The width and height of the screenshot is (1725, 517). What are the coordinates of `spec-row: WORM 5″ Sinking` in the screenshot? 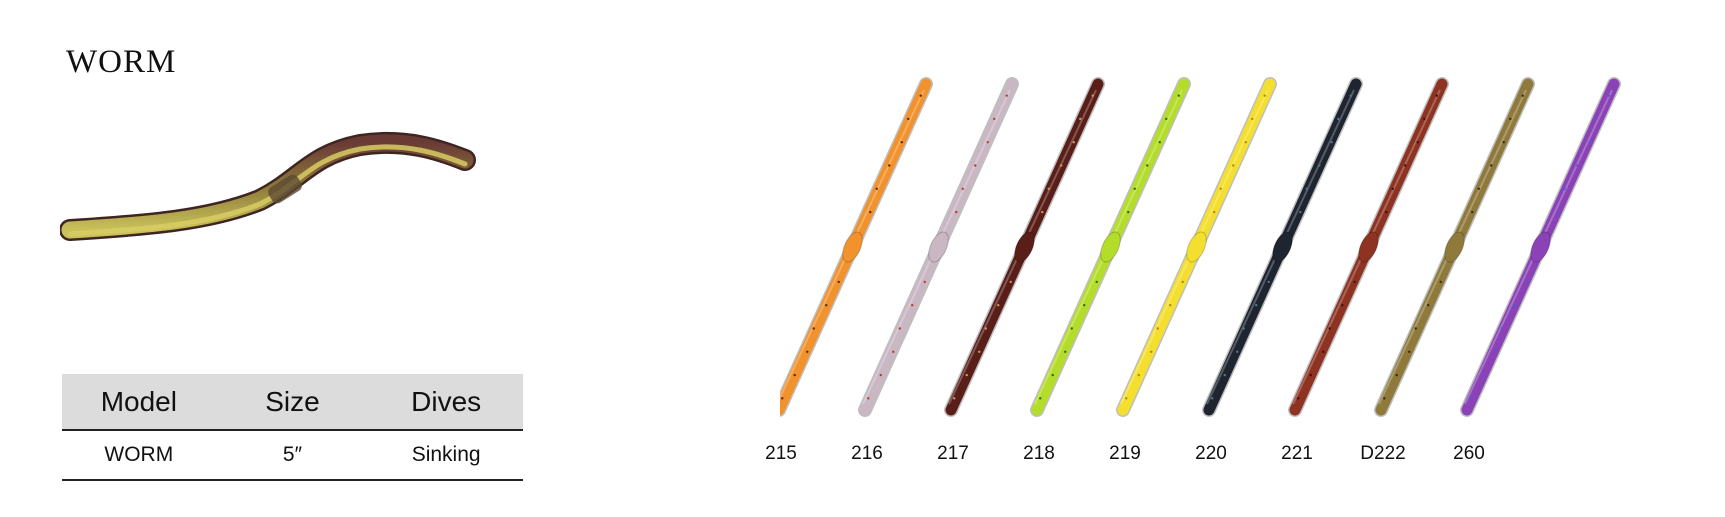 It's located at (292, 455).